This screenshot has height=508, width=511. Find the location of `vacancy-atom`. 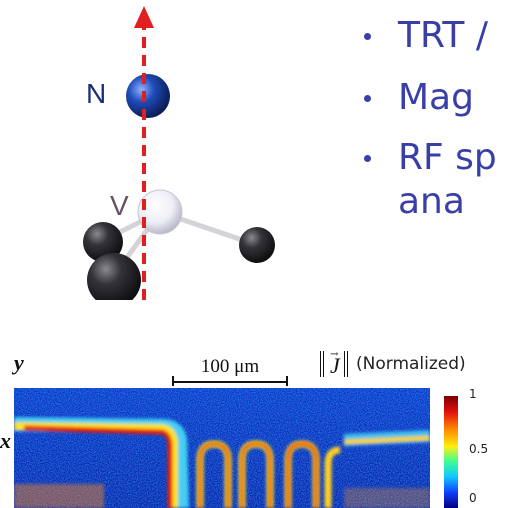

vacancy-atom is located at coordinates (160, 212).